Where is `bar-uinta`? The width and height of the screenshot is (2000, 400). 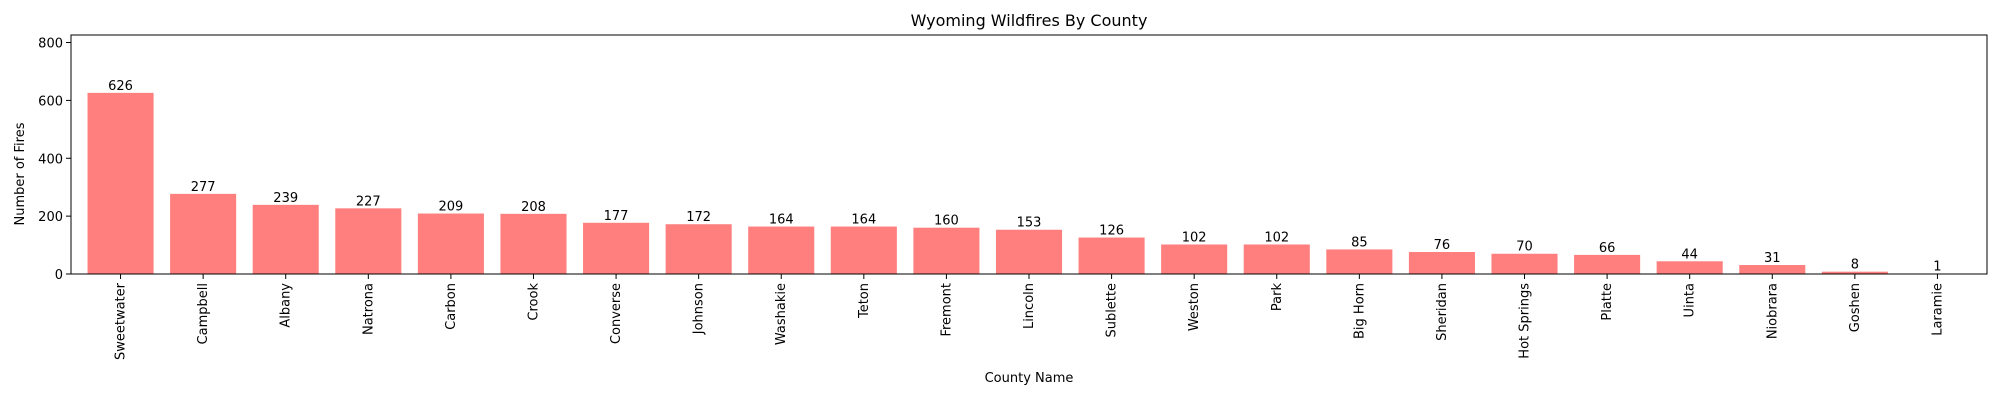 bar-uinta is located at coordinates (1689, 267).